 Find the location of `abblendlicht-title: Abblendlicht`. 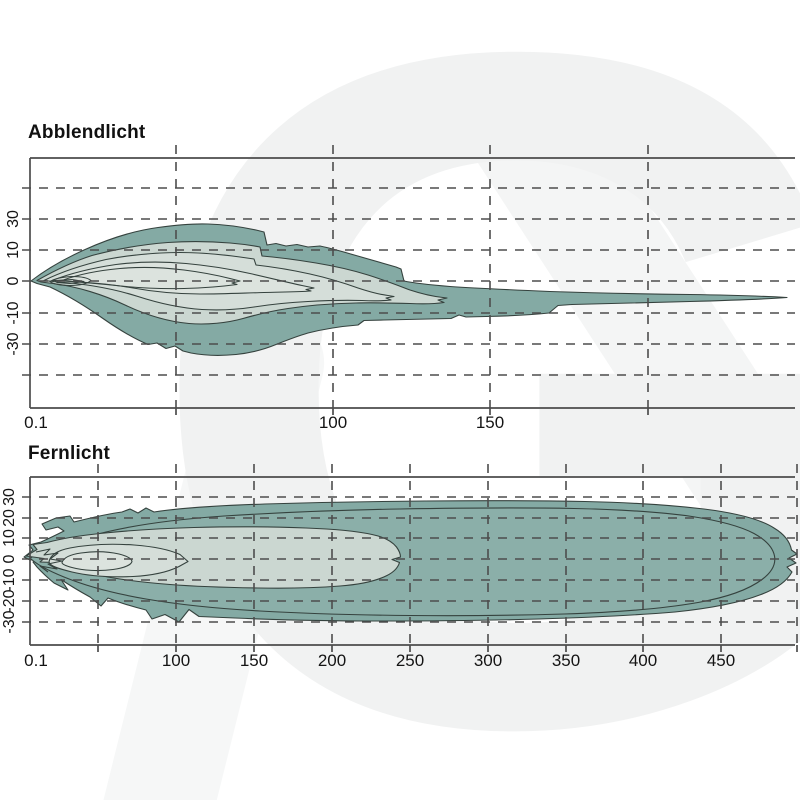

abblendlicht-title: Abblendlicht is located at coordinates (87, 132).